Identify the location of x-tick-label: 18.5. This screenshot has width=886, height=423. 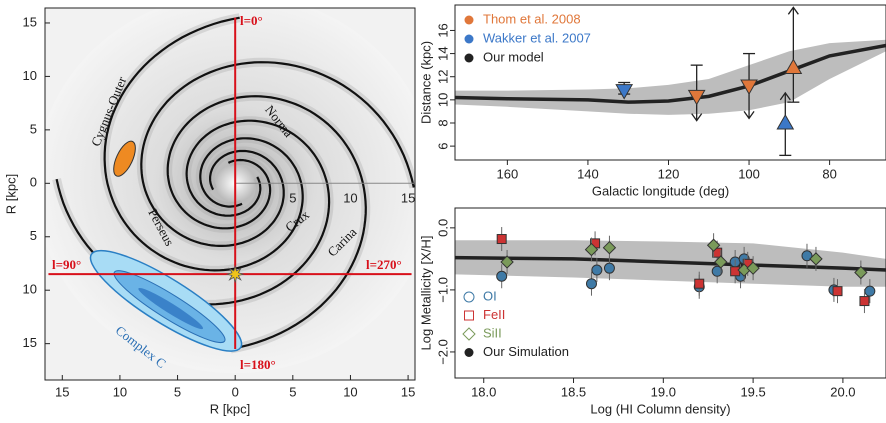
(573, 391).